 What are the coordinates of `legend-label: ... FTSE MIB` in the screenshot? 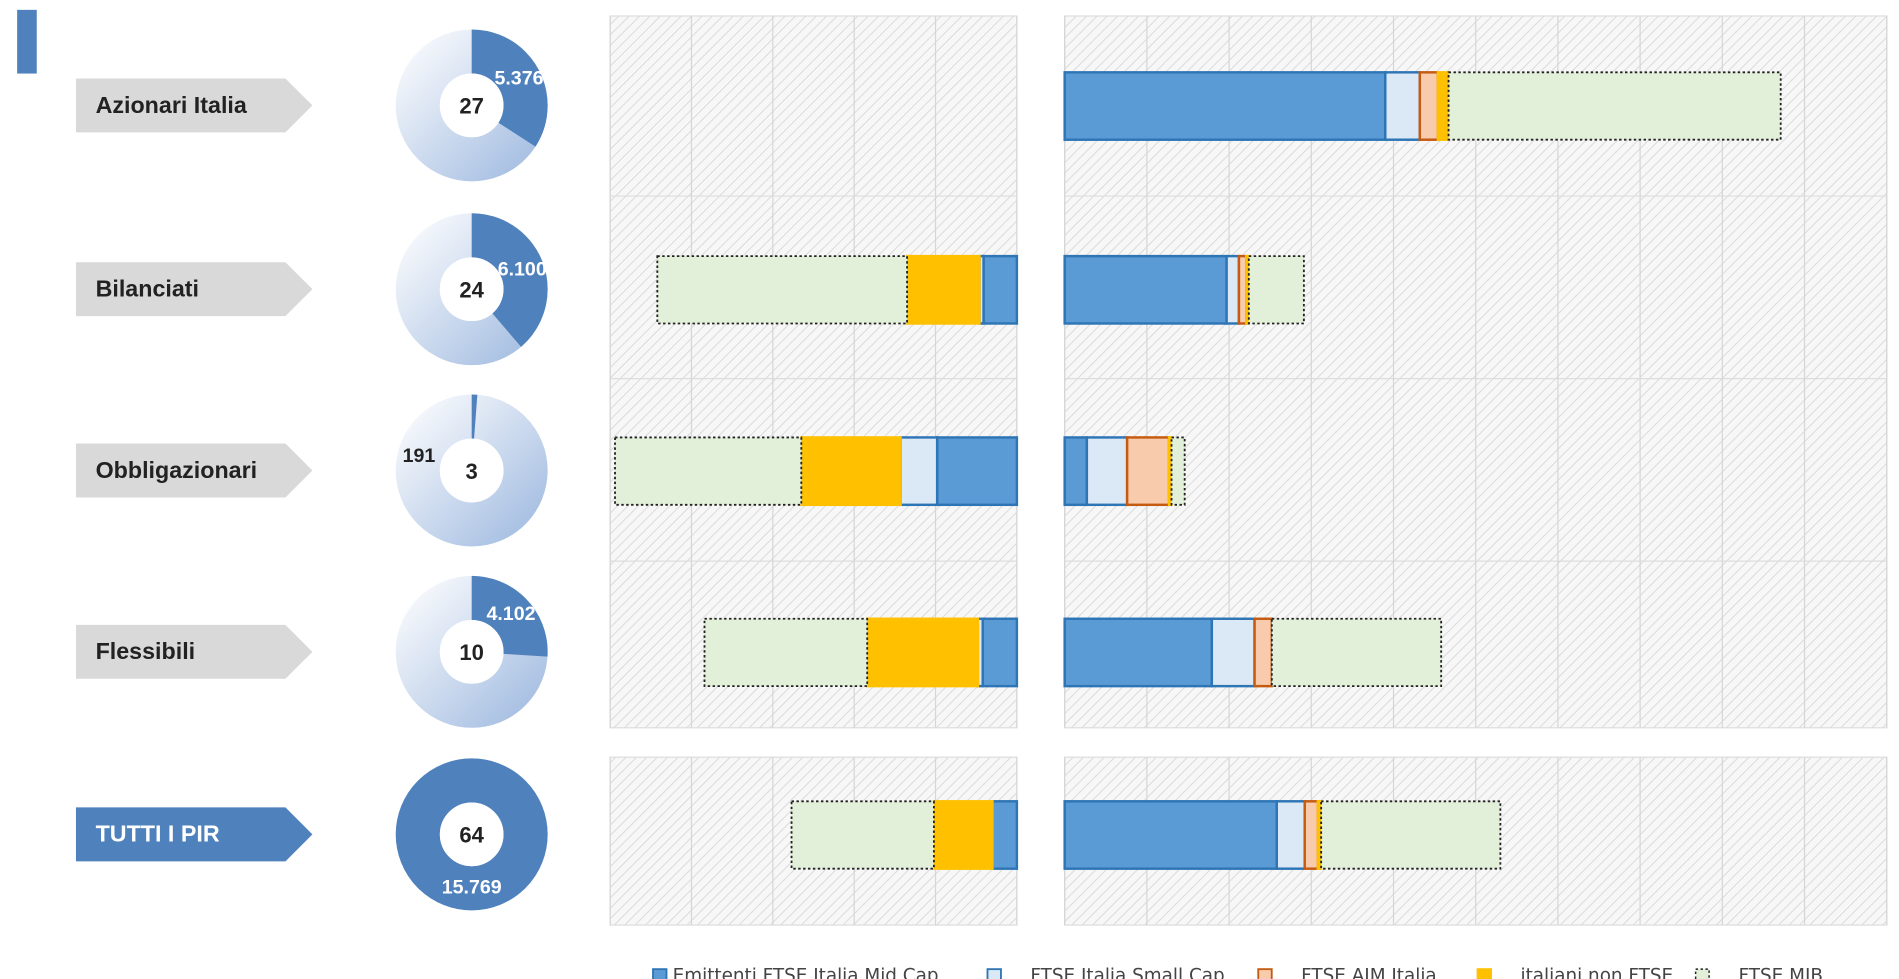 It's located at (1769, 972).